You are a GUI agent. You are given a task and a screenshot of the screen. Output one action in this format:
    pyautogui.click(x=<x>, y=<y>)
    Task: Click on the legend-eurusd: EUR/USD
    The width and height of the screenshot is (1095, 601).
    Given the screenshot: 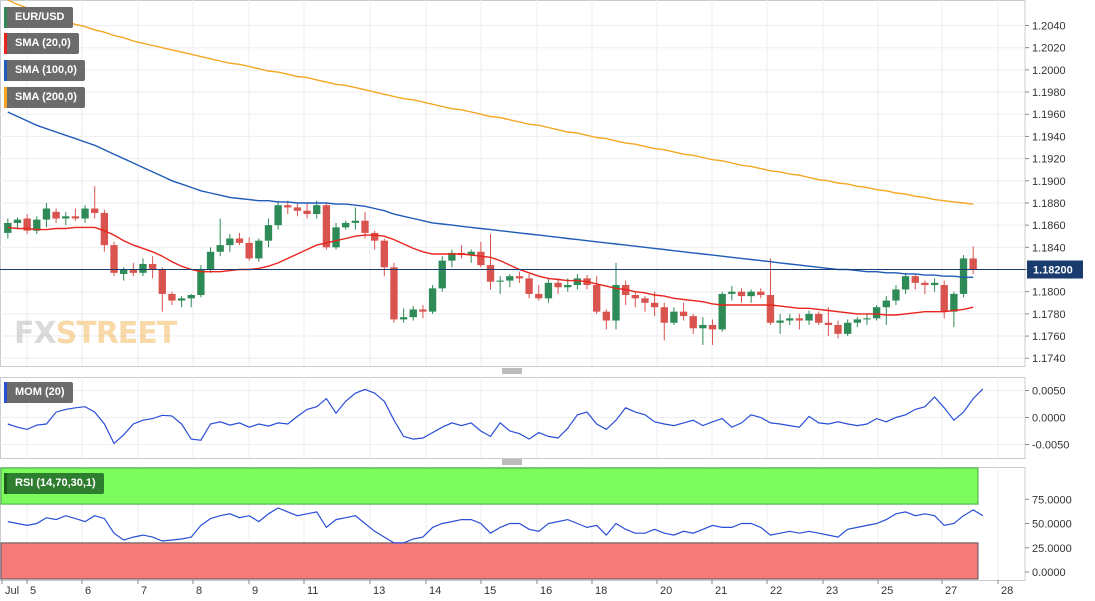 What is the action you would take?
    pyautogui.click(x=38, y=17)
    